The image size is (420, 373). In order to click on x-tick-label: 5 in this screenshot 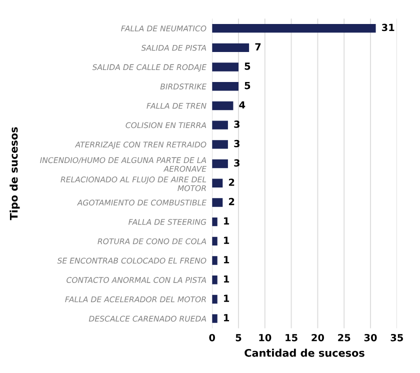, I will do `click(239, 338)`.